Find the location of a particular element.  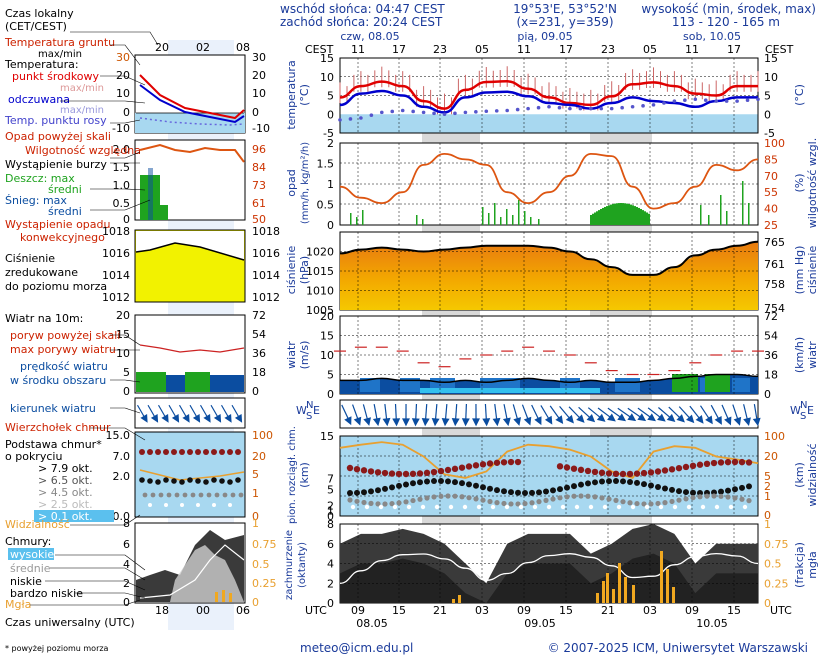

legend-fog: Mgła is located at coordinates (18, 604).